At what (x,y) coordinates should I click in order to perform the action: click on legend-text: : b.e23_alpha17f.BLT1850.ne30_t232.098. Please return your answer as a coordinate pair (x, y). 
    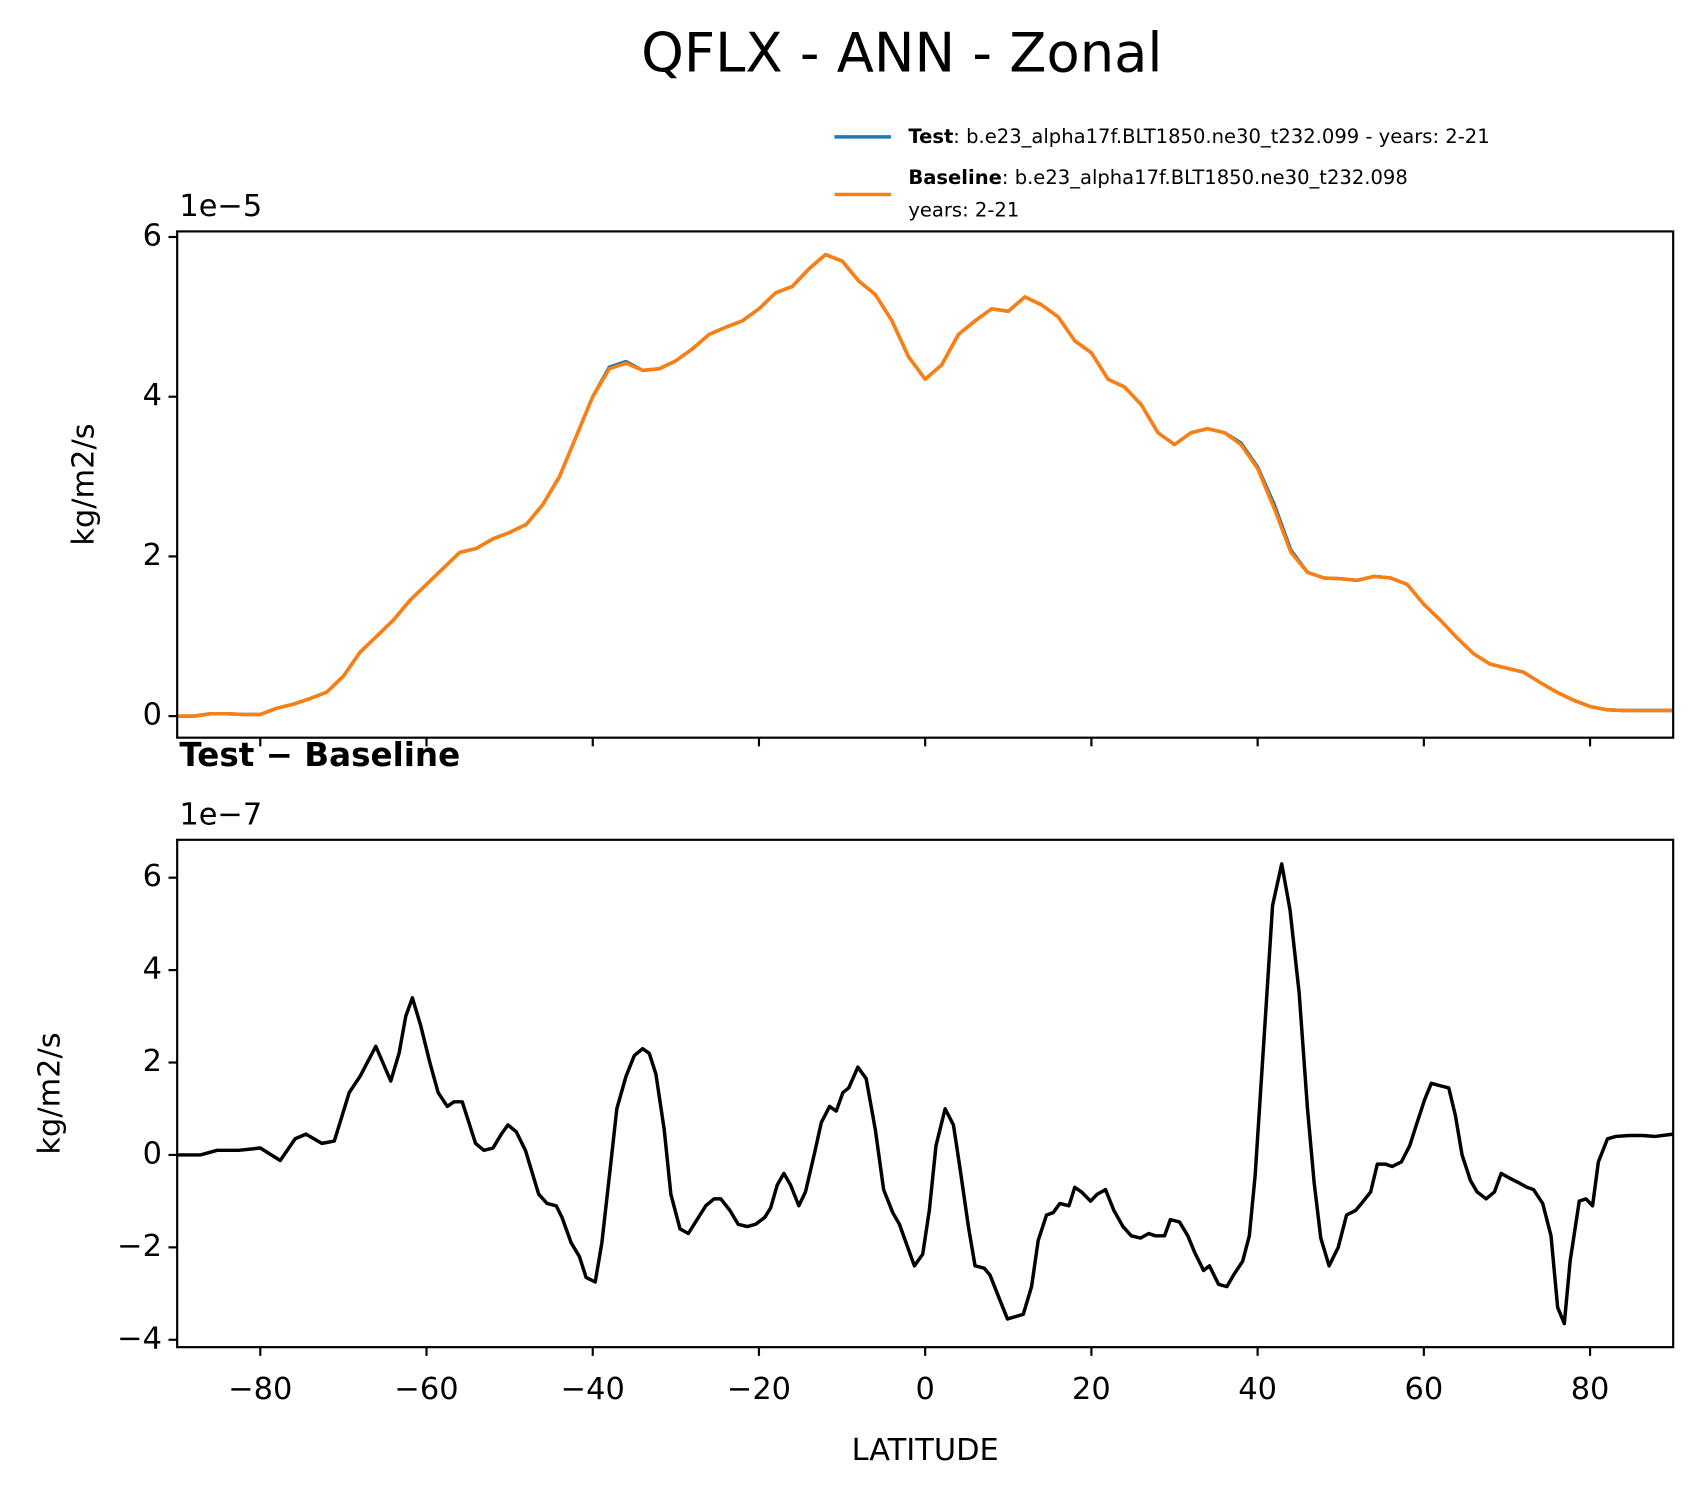
    Looking at the image, I should click on (1205, 177).